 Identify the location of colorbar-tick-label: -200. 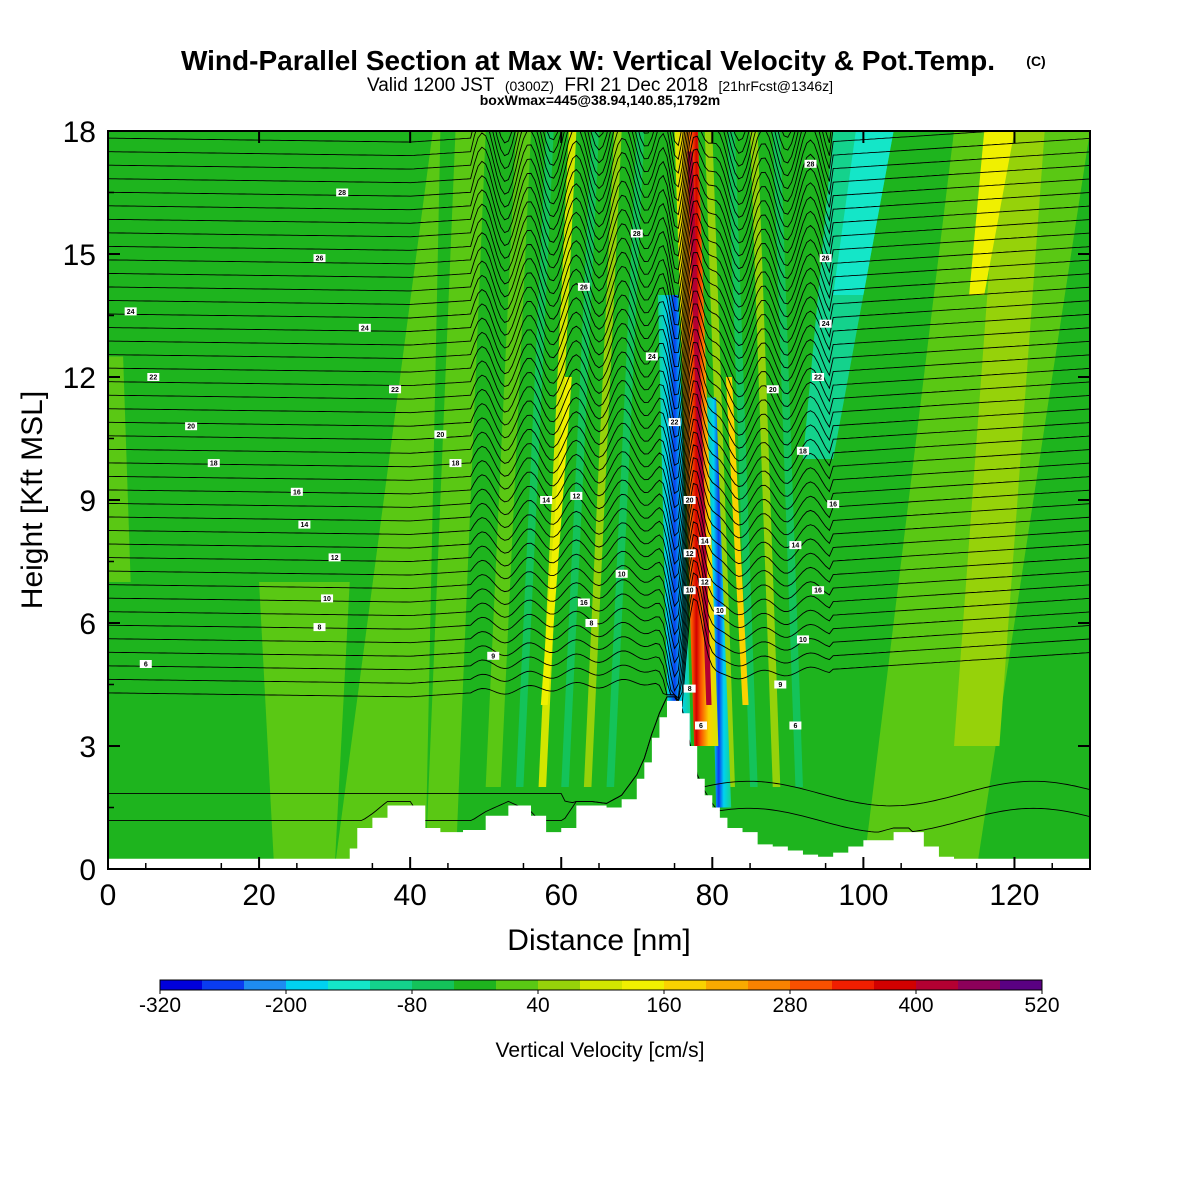
(286, 1005).